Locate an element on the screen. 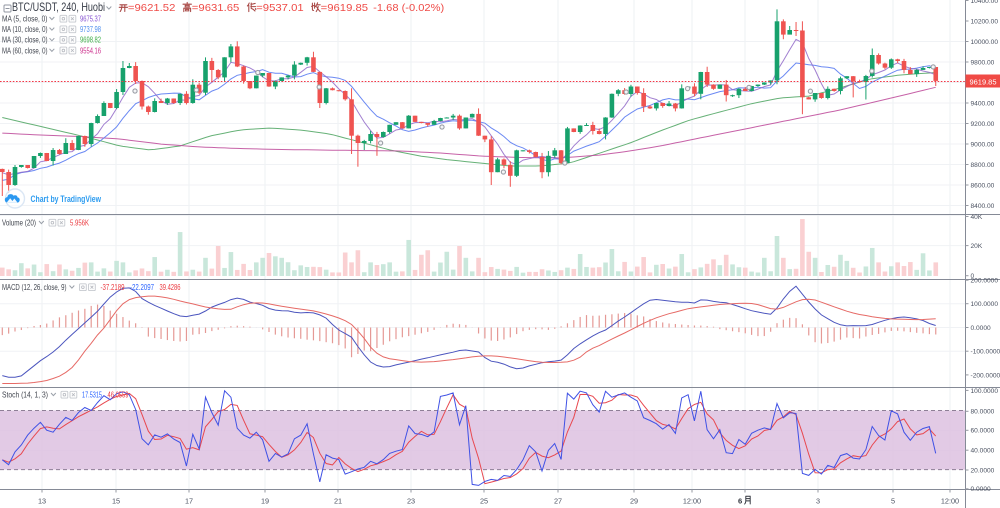 Image resolution: width=1000 pixels, height=508 pixels. svg-text: 9200.00 is located at coordinates (983, 124).